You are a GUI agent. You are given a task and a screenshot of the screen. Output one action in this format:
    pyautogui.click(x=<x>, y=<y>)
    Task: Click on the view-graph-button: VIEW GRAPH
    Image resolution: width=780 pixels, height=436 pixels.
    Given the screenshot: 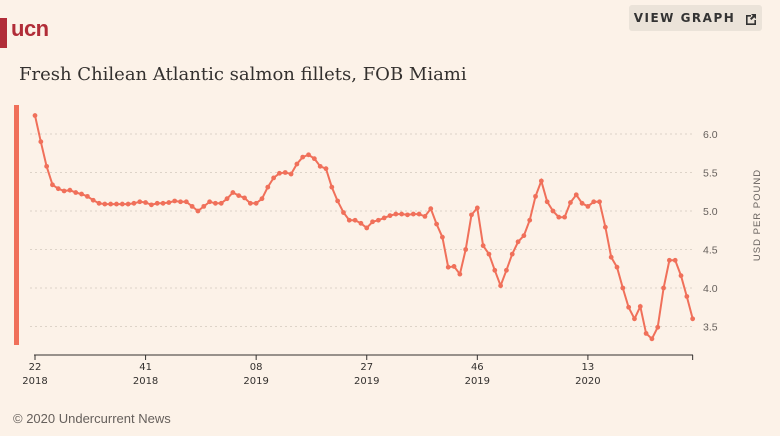 What is the action you would take?
    pyautogui.click(x=695, y=18)
    